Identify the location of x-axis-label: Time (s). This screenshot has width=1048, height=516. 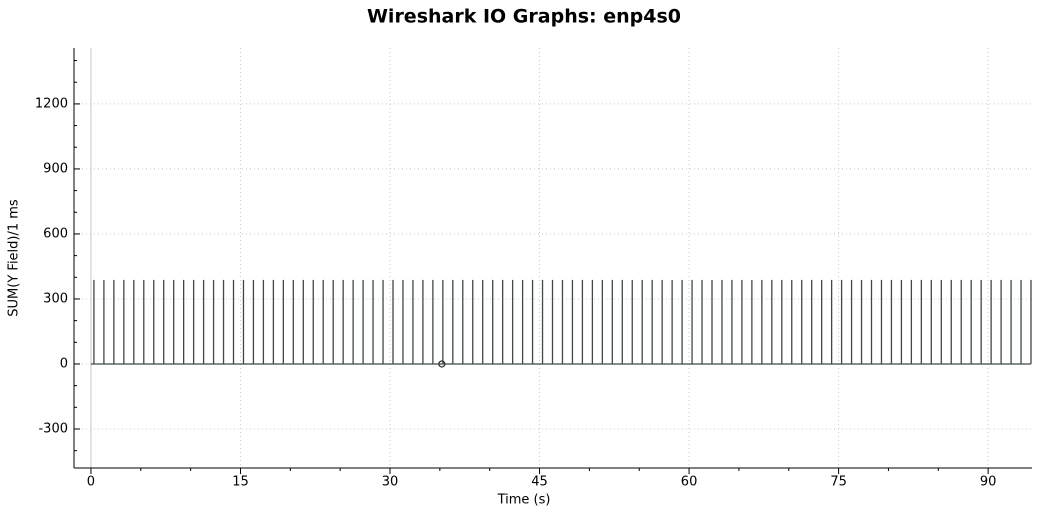
(524, 500).